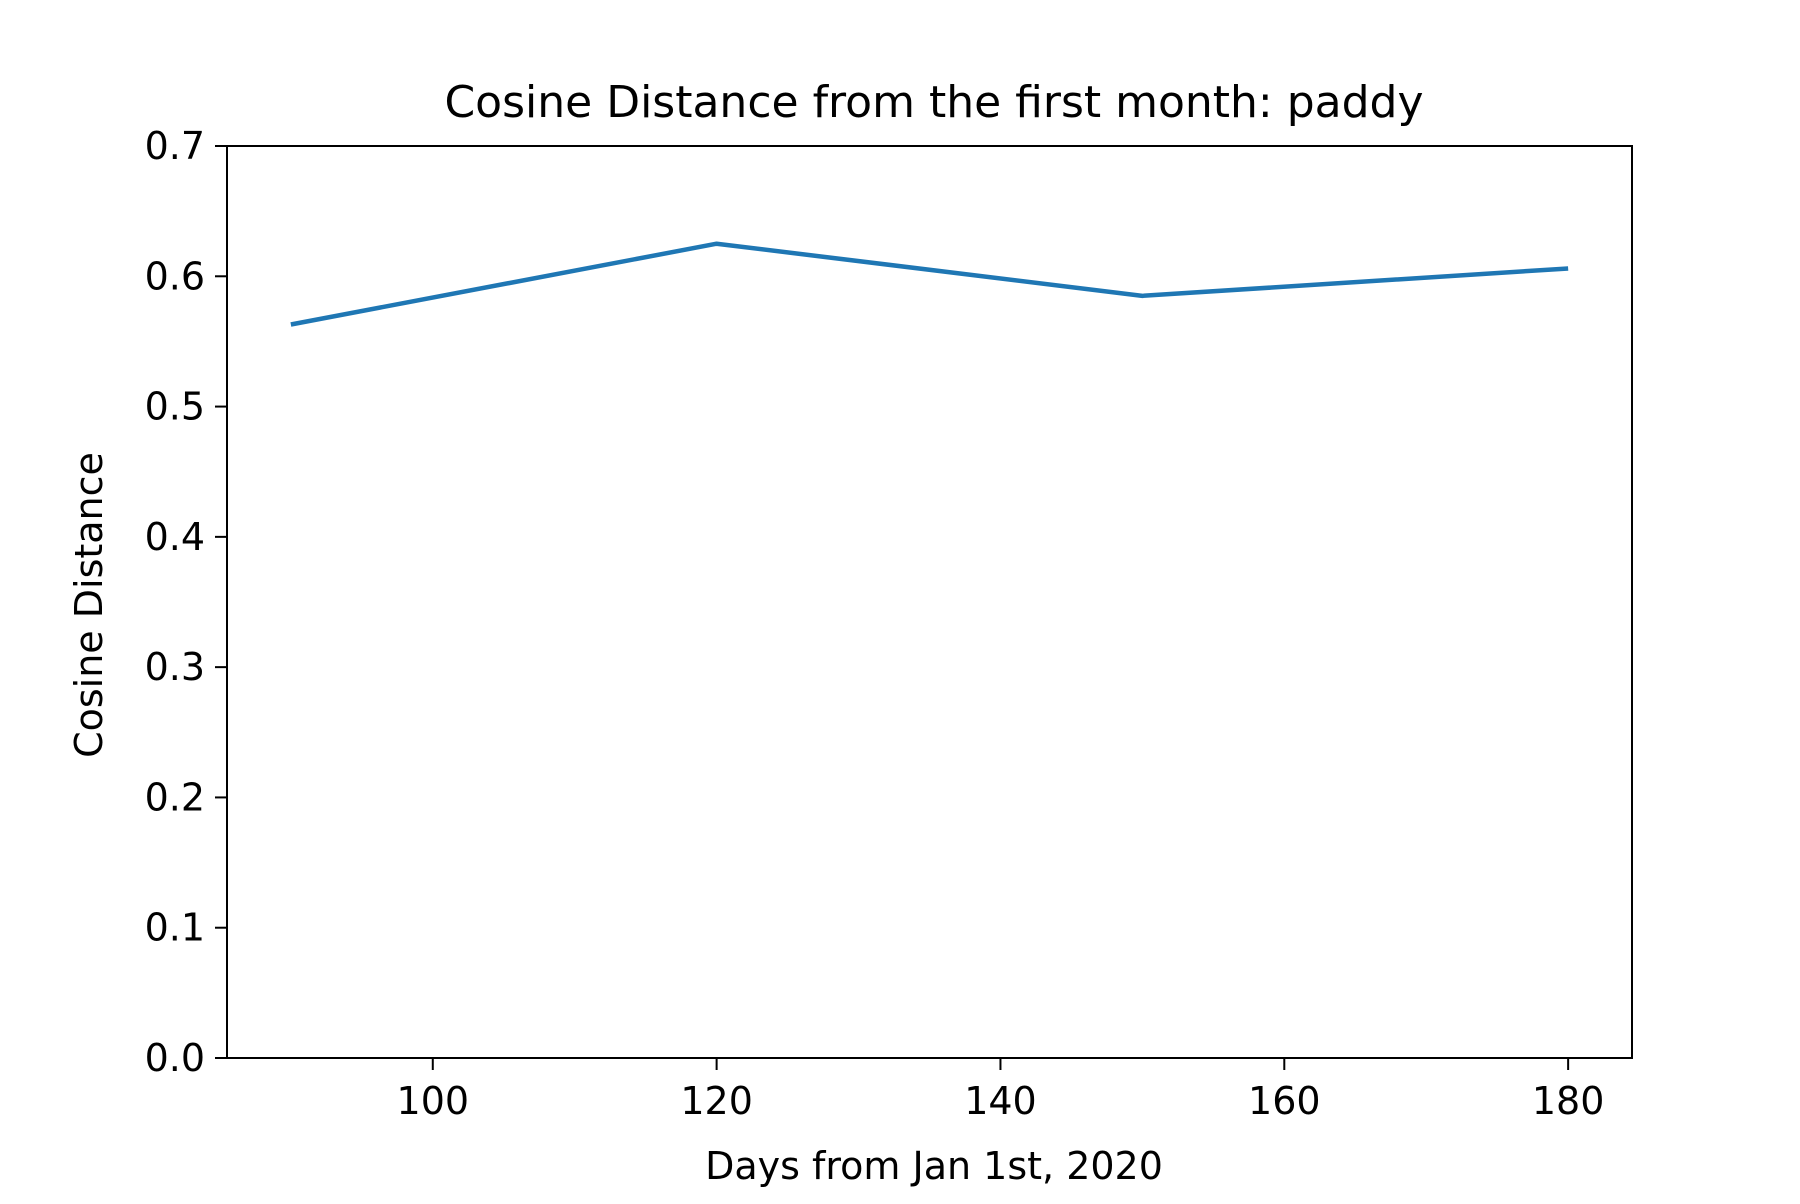  What do you see at coordinates (1284, 1101) in the screenshot?
I see `x-tick-label: 160` at bounding box center [1284, 1101].